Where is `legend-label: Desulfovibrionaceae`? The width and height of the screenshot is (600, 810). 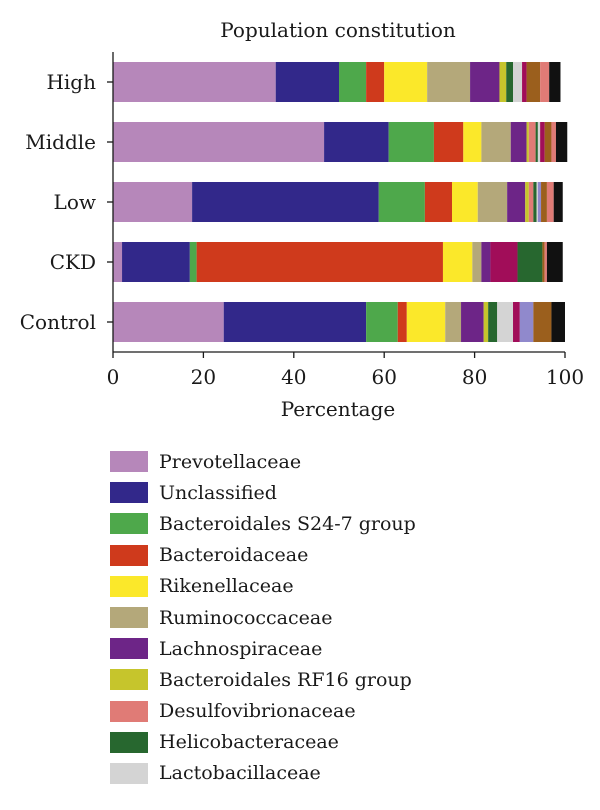
legend-label: Desulfovibrionaceae is located at coordinates (257, 711).